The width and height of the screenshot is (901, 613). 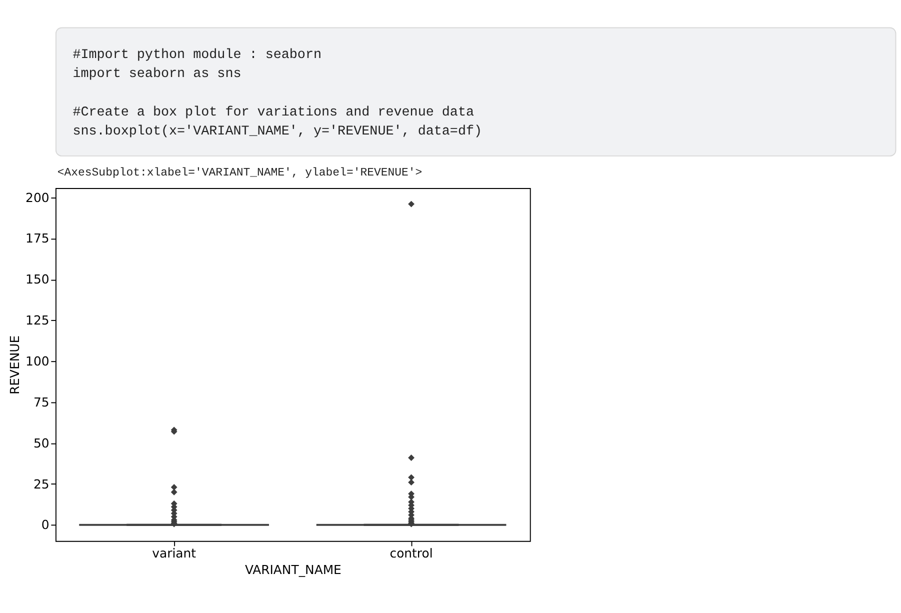 I want to click on x-tick-label: control, so click(x=411, y=553).